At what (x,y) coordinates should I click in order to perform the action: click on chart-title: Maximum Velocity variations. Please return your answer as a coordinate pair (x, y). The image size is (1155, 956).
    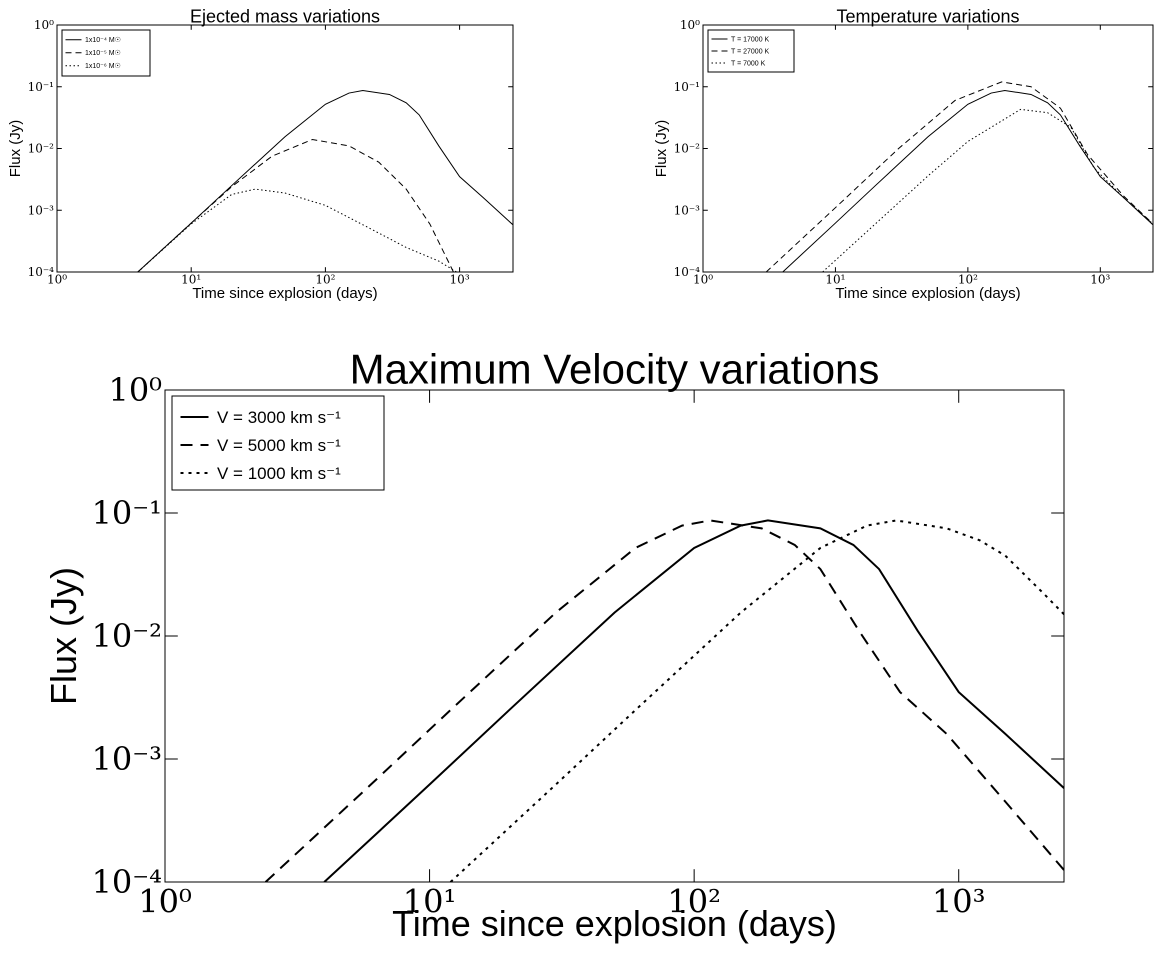
    Looking at the image, I should click on (615, 369).